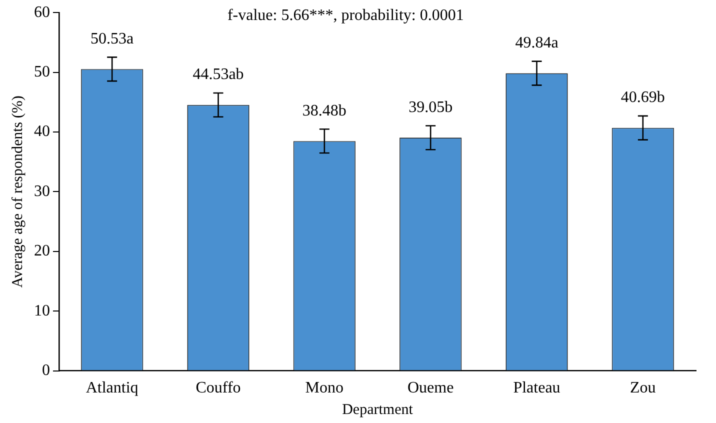 The height and width of the screenshot is (423, 716). I want to click on y-tick-label: 0, so click(46, 371).